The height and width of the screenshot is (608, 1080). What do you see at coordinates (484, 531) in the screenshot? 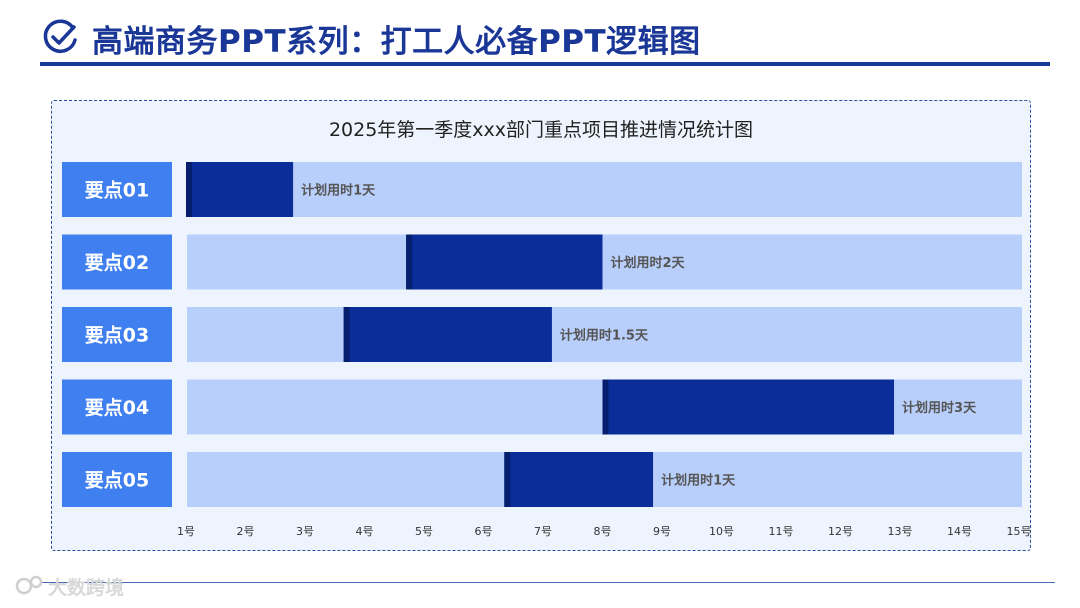
I see `x-tick-label: 6号` at bounding box center [484, 531].